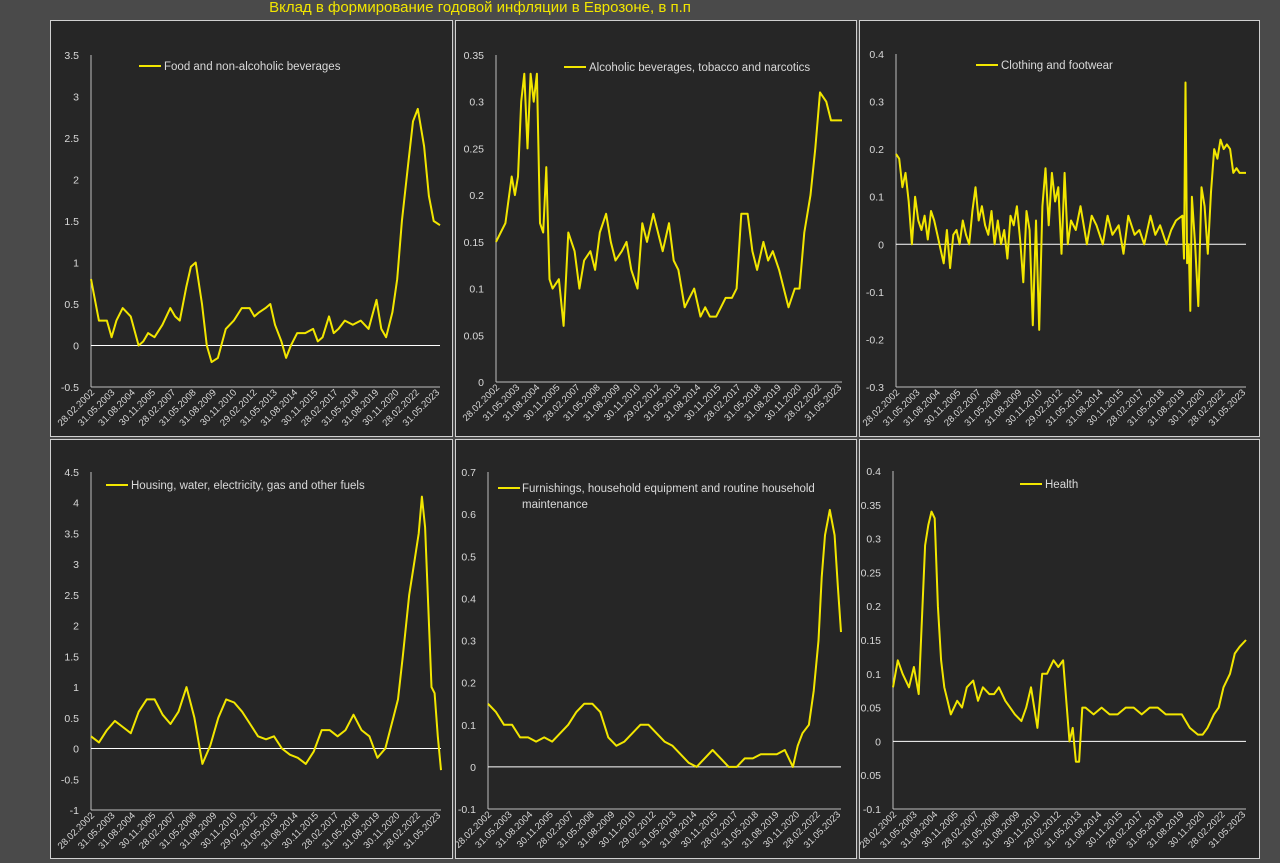  What do you see at coordinates (1061, 485) in the screenshot?
I see `legend-label: Health` at bounding box center [1061, 485].